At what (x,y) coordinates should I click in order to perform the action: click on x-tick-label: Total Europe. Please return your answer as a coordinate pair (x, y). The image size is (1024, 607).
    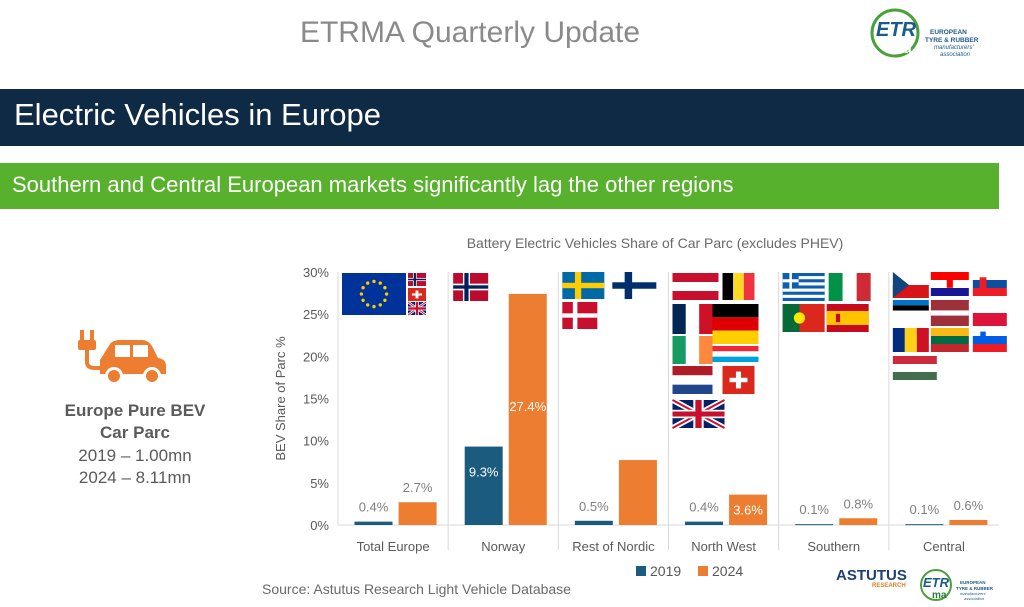
    Looking at the image, I should click on (393, 546).